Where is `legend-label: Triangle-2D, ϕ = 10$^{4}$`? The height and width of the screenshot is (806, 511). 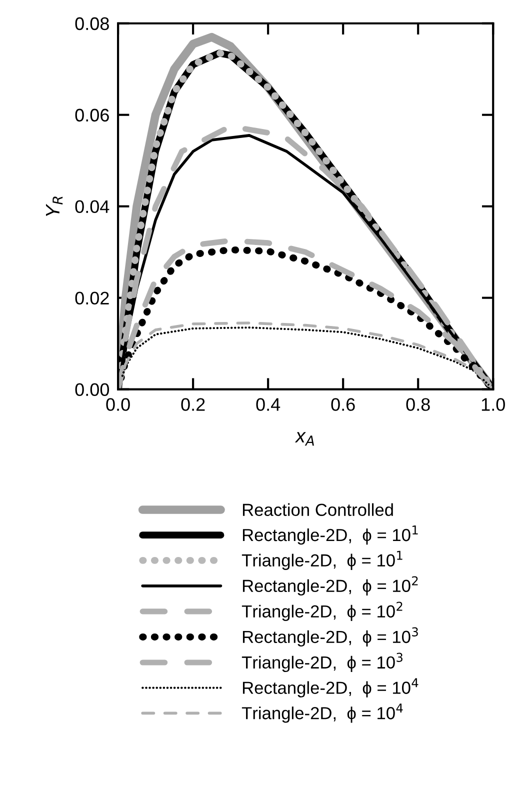 legend-label: Triangle-2D, ϕ = 10$^{4}$ is located at coordinates (322, 713).